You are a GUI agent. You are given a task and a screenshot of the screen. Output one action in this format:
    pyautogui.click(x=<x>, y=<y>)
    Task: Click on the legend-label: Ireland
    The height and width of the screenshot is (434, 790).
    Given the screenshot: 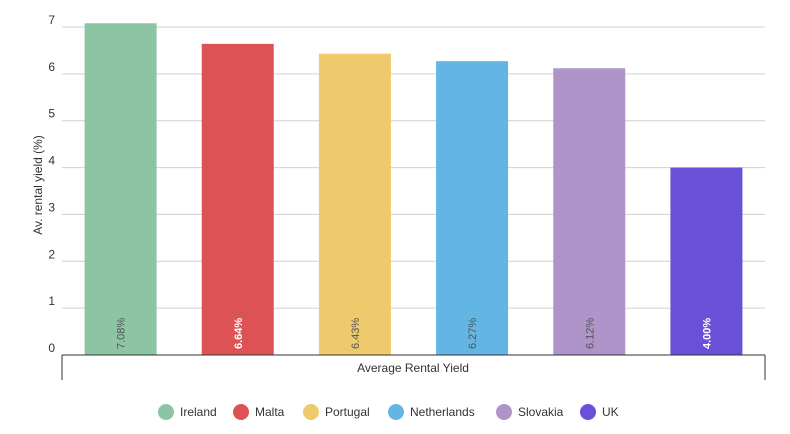 What is the action you would take?
    pyautogui.click(x=198, y=412)
    